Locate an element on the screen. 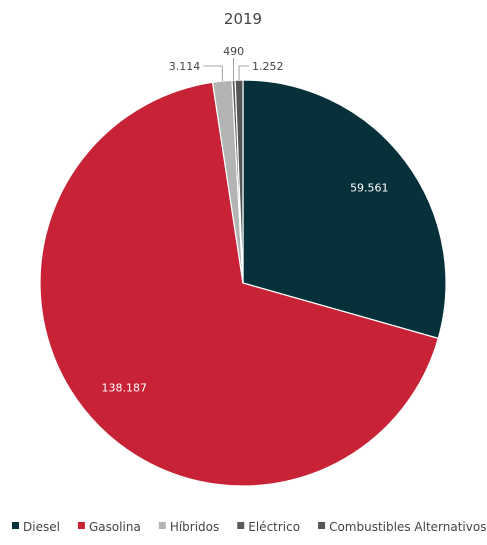 This screenshot has height=545, width=487. data-label-diesel: 59.561 is located at coordinates (369, 188).